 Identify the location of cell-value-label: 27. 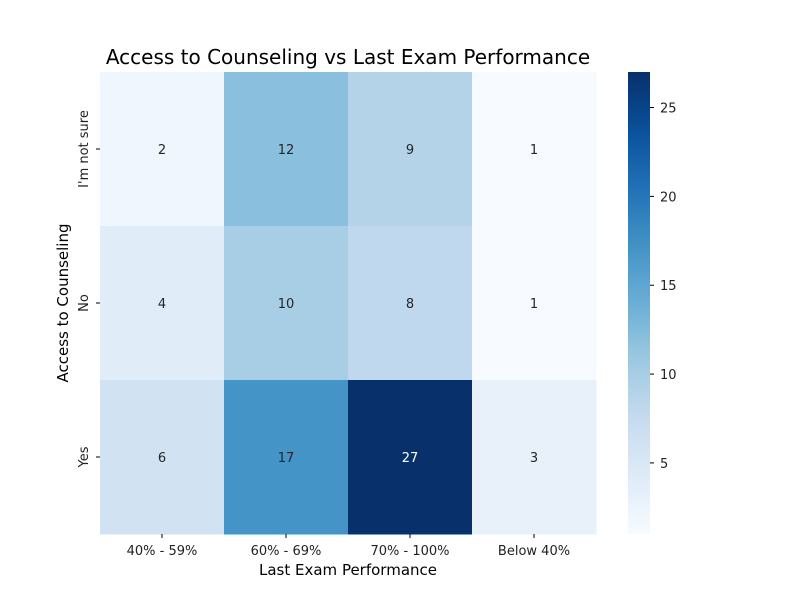
(410, 458).